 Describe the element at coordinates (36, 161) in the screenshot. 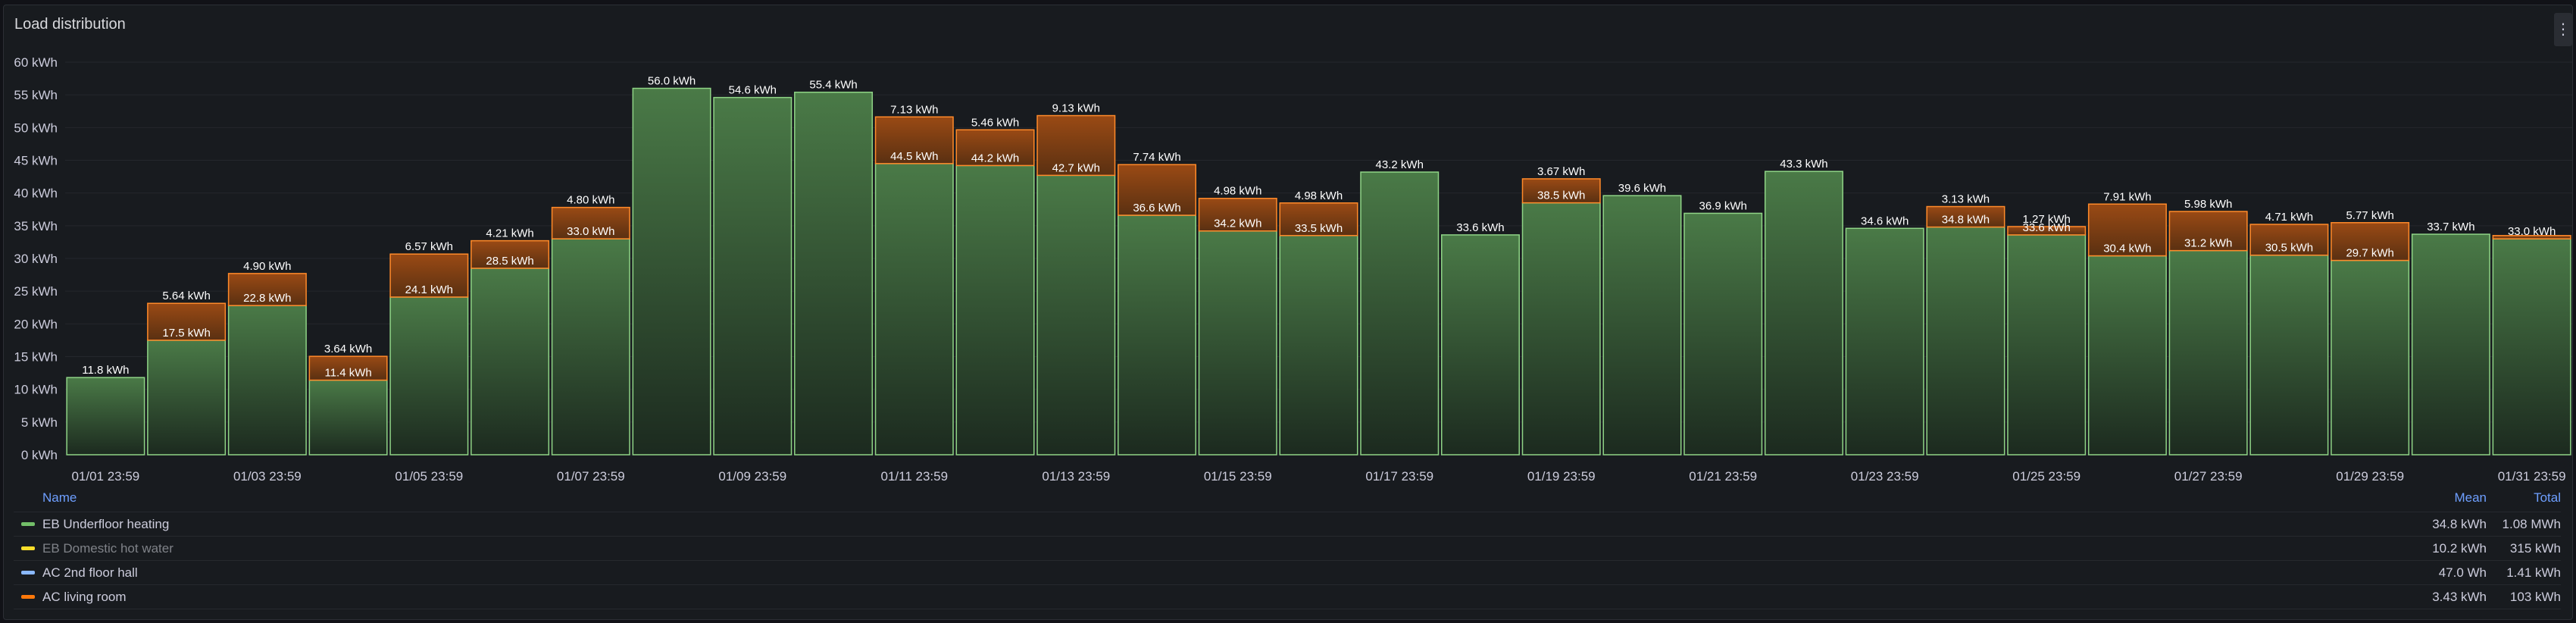

I see `y-tick-label: 45 kWh` at that location.